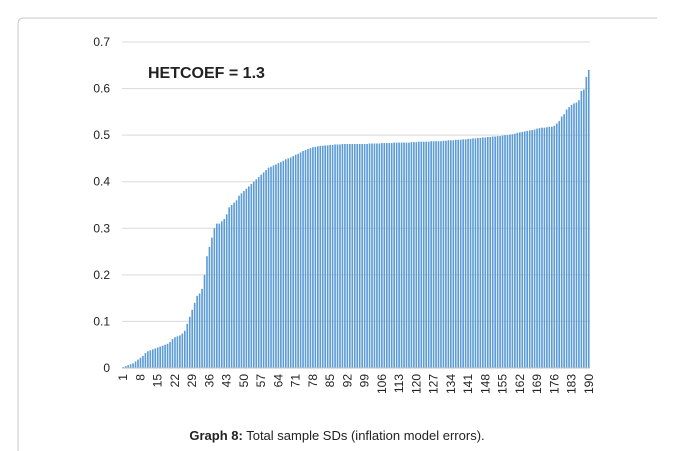  I want to click on x-tick-label: 127, so click(434, 384).